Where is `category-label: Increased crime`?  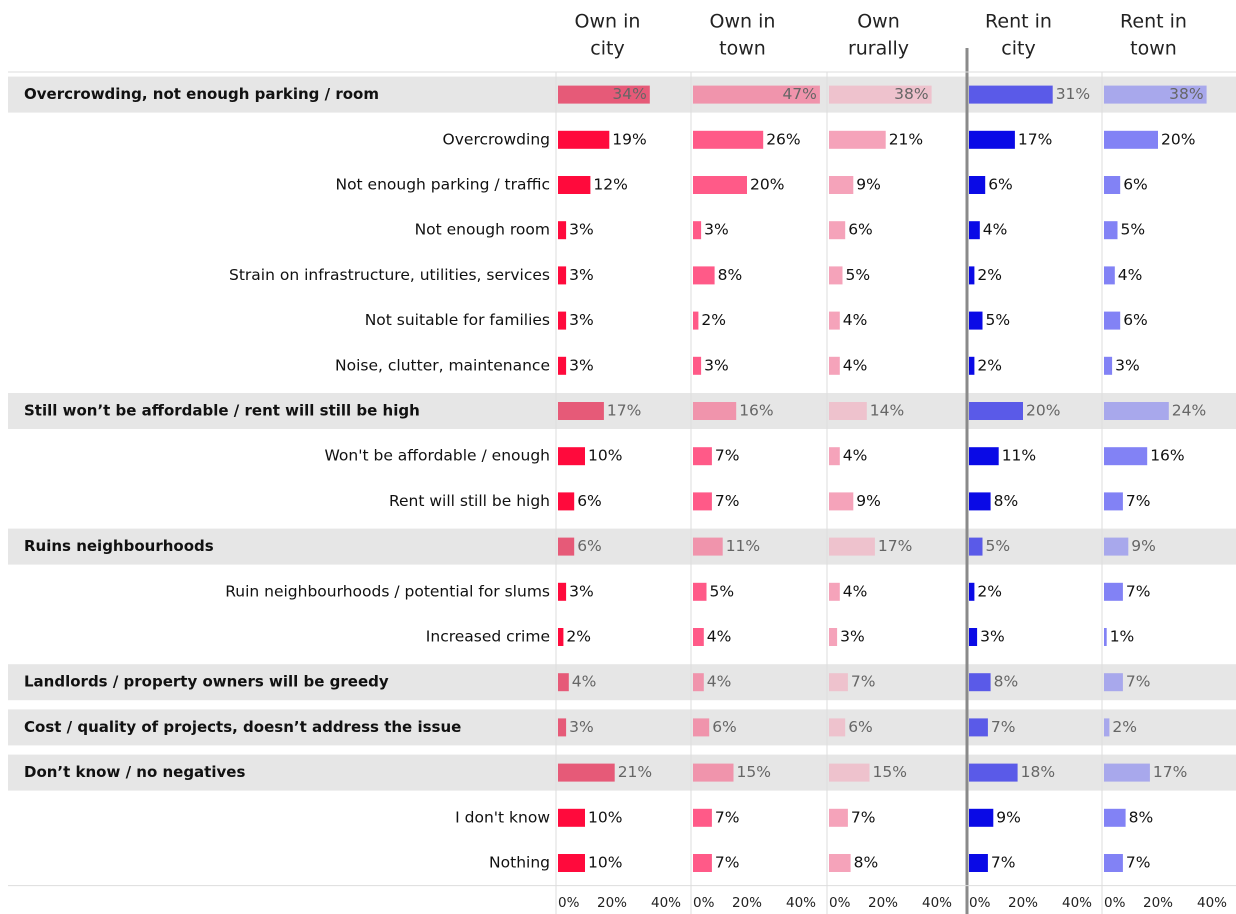
category-label: Increased crime is located at coordinates (488, 637).